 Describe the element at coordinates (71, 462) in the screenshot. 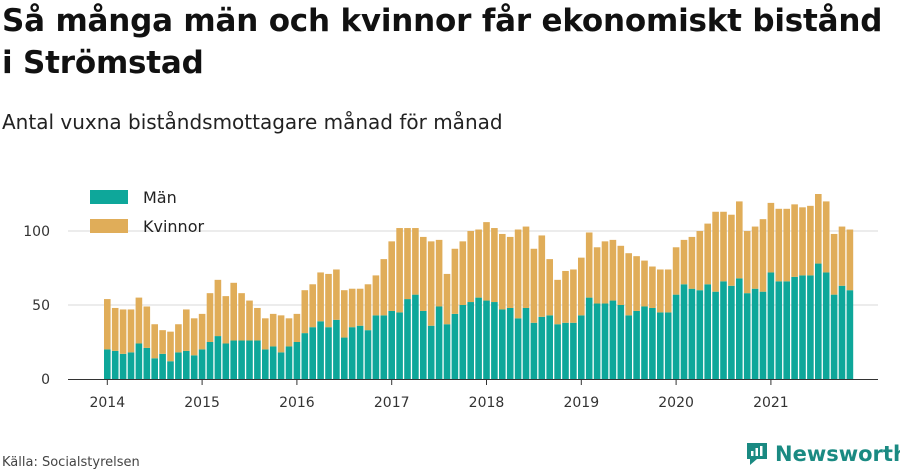

I see `source-note: Källa: Socialstyrelsen` at that location.